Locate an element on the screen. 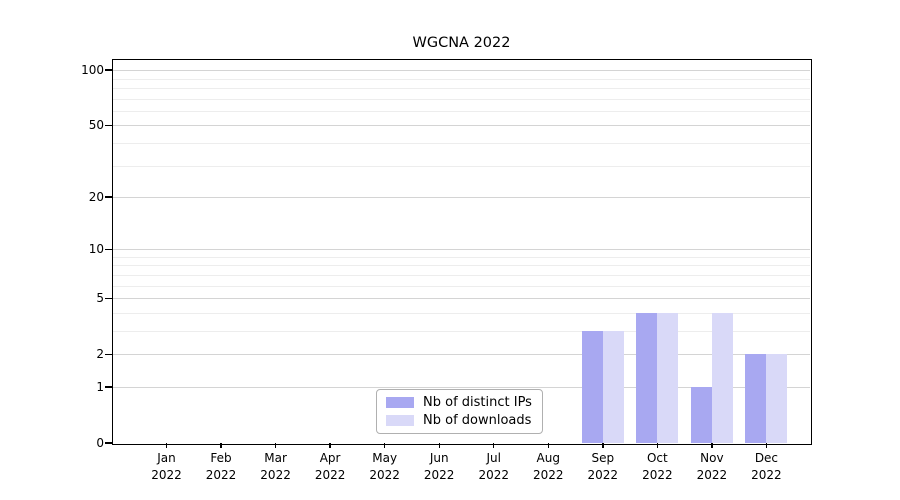  legend-label: Nb of downloads is located at coordinates (477, 420).